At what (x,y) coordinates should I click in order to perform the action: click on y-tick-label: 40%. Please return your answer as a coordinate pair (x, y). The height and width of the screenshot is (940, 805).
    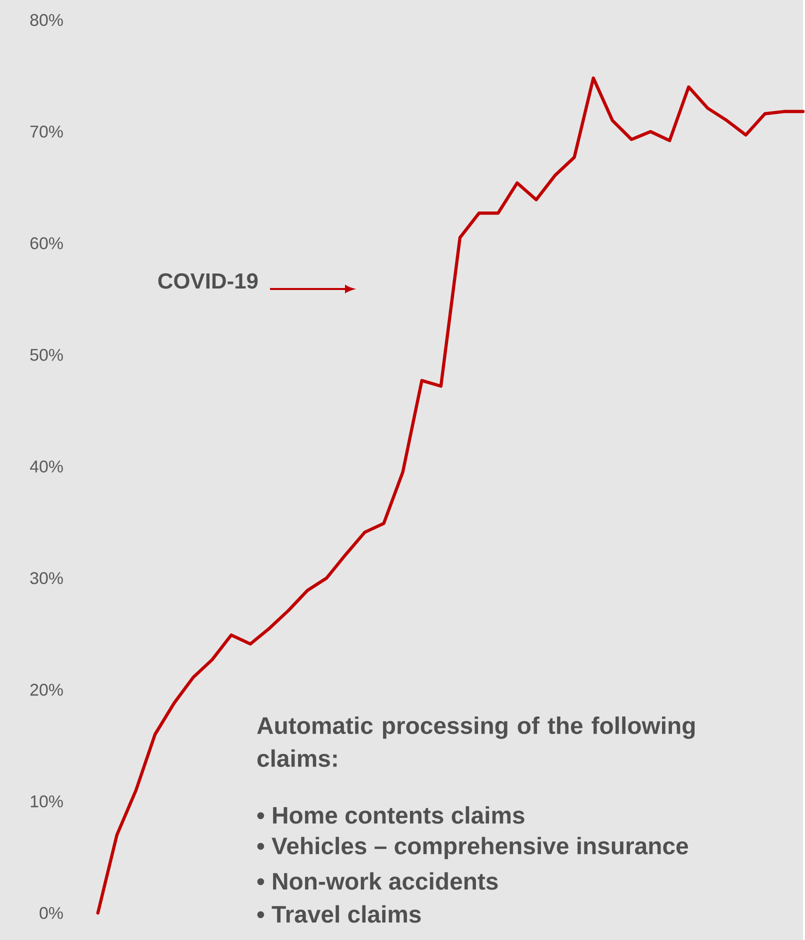
    Looking at the image, I should click on (47, 466).